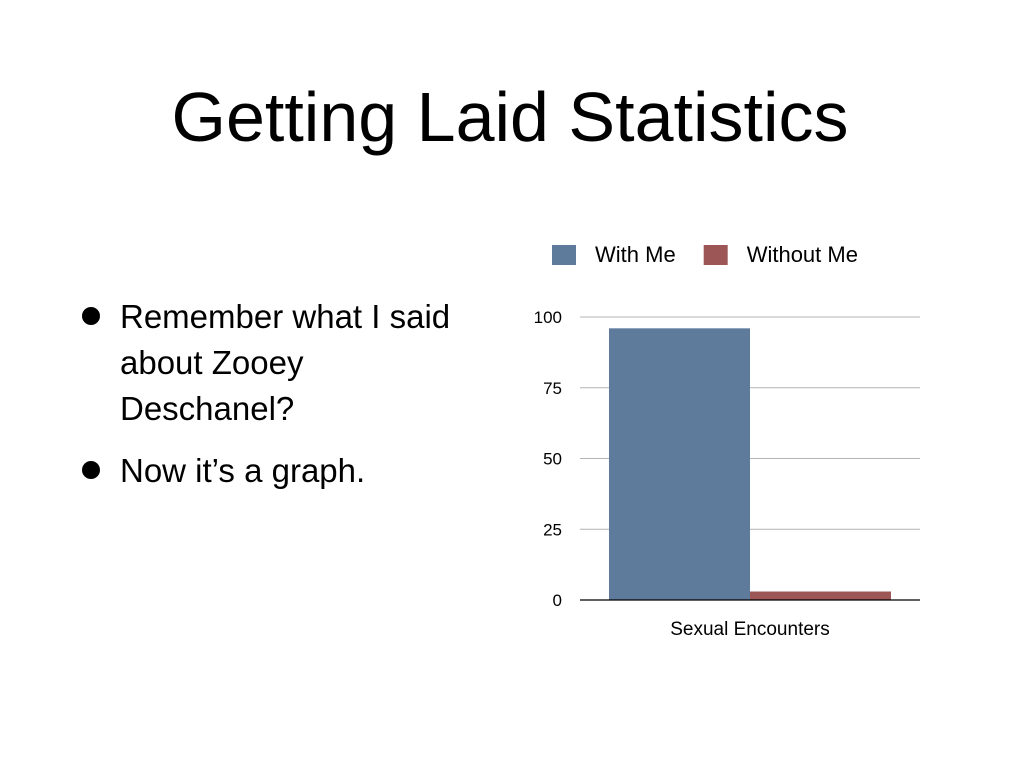  What do you see at coordinates (552, 529) in the screenshot?
I see `y-tick-label: 25` at bounding box center [552, 529].